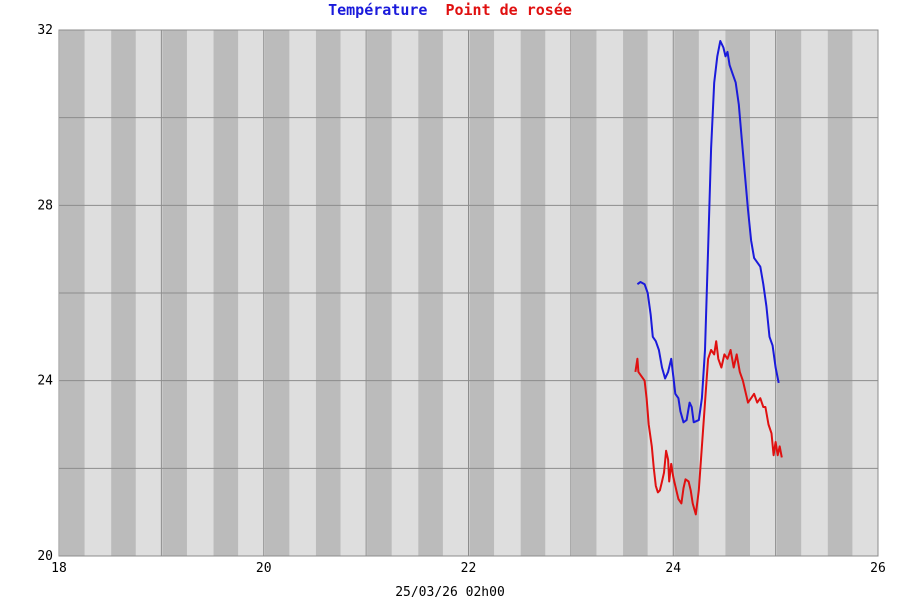 The image size is (900, 600). I want to click on x-tick-label: 26, so click(878, 568).